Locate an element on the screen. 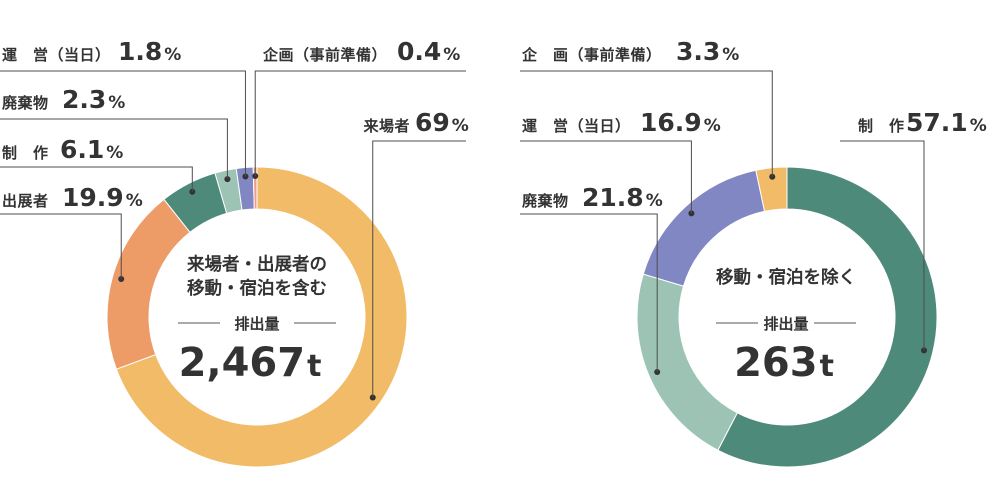 The image size is (1000, 500). donut-slice-廃棄物 is located at coordinates (687, 362).